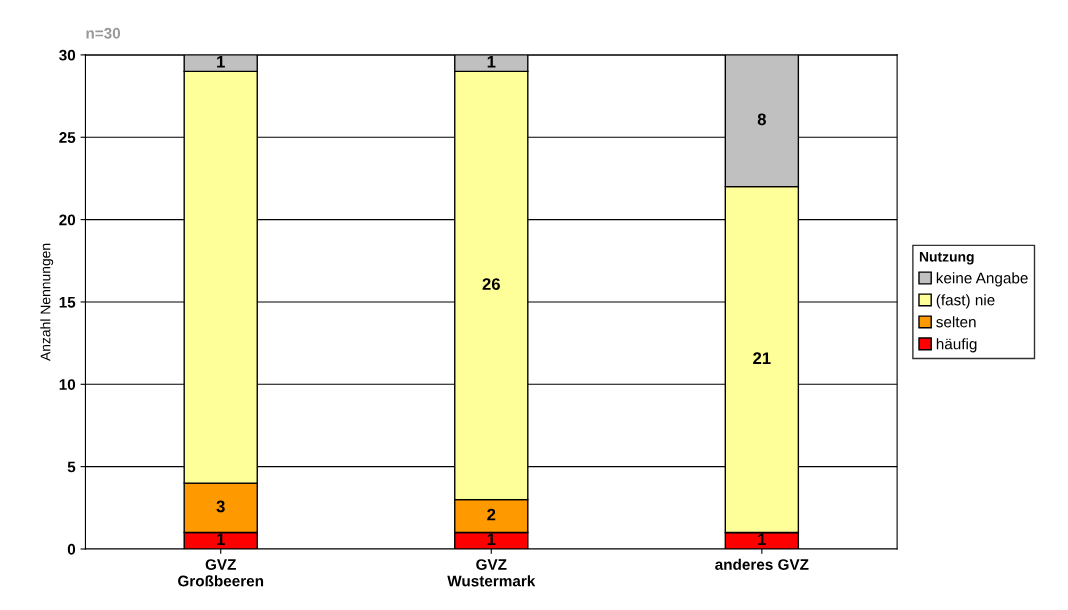 Image resolution: width=1068 pixels, height=610 pixels. What do you see at coordinates (491, 284) in the screenshot?
I see `data-label: 26` at bounding box center [491, 284].